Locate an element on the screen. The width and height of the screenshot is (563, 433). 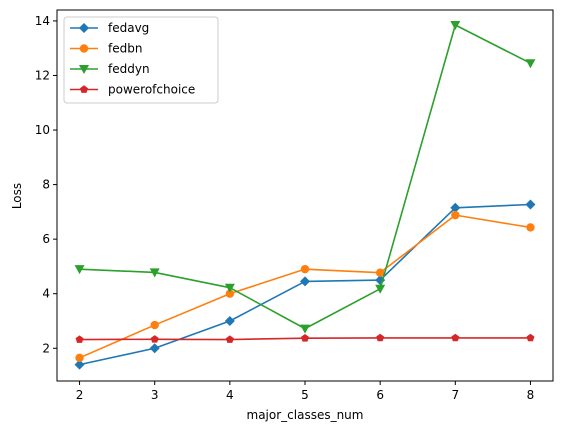
legend-label-fedbn: fedbn is located at coordinates (125, 49).